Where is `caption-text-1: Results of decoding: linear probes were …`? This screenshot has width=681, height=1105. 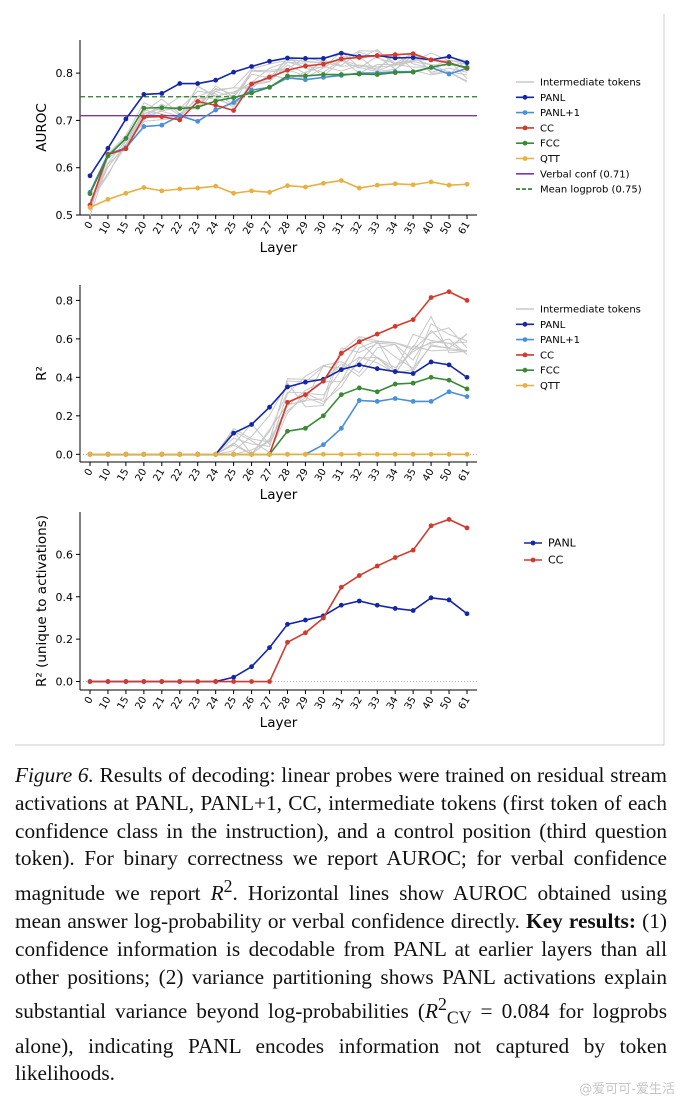 caption-text-1: Results of decoding: linear probes were … is located at coordinates (341, 834).